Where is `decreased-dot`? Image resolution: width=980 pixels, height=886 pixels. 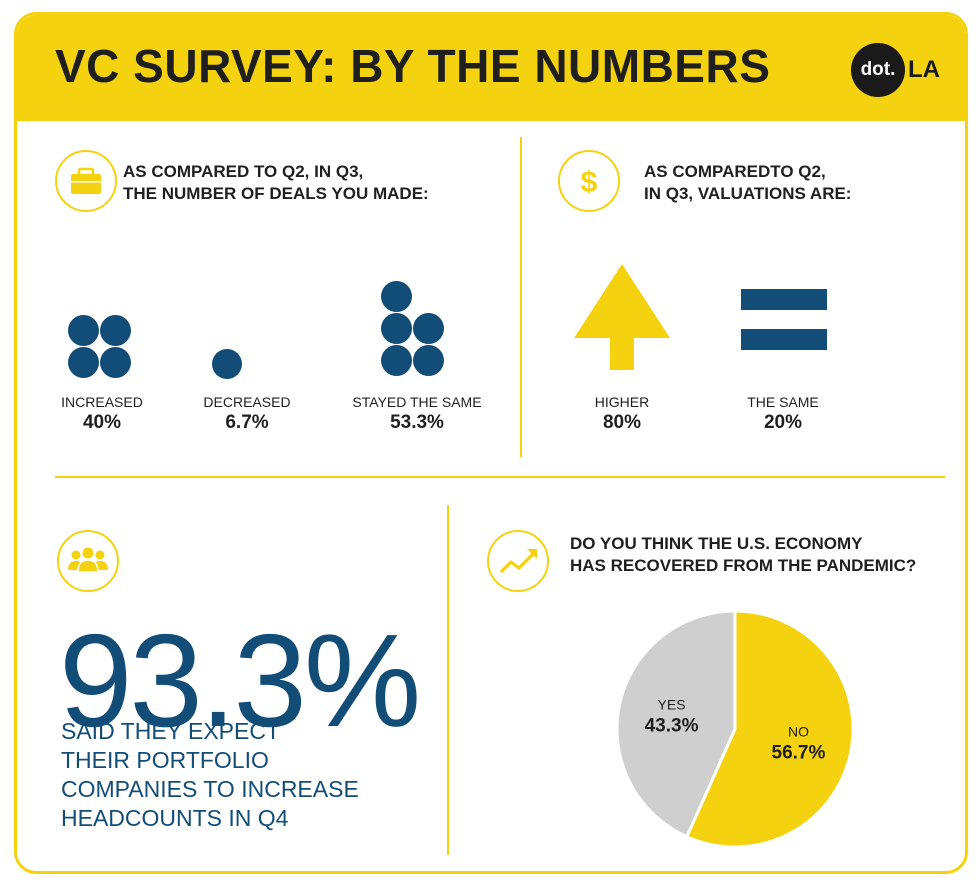
decreased-dot is located at coordinates (227, 364).